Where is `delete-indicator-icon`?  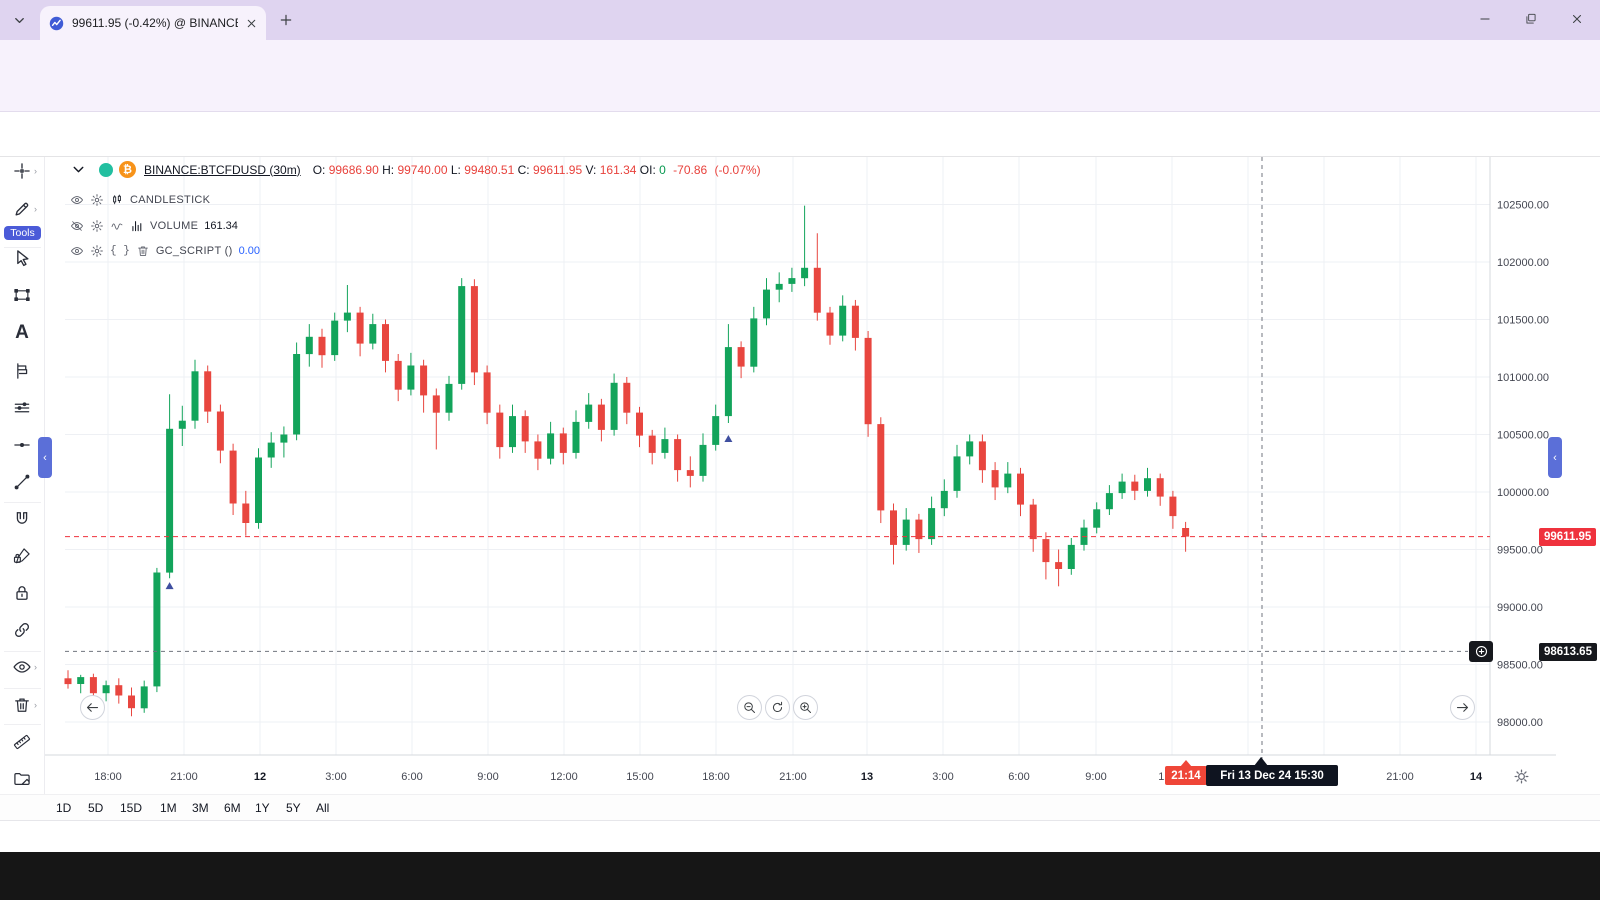 delete-indicator-icon is located at coordinates (143, 251).